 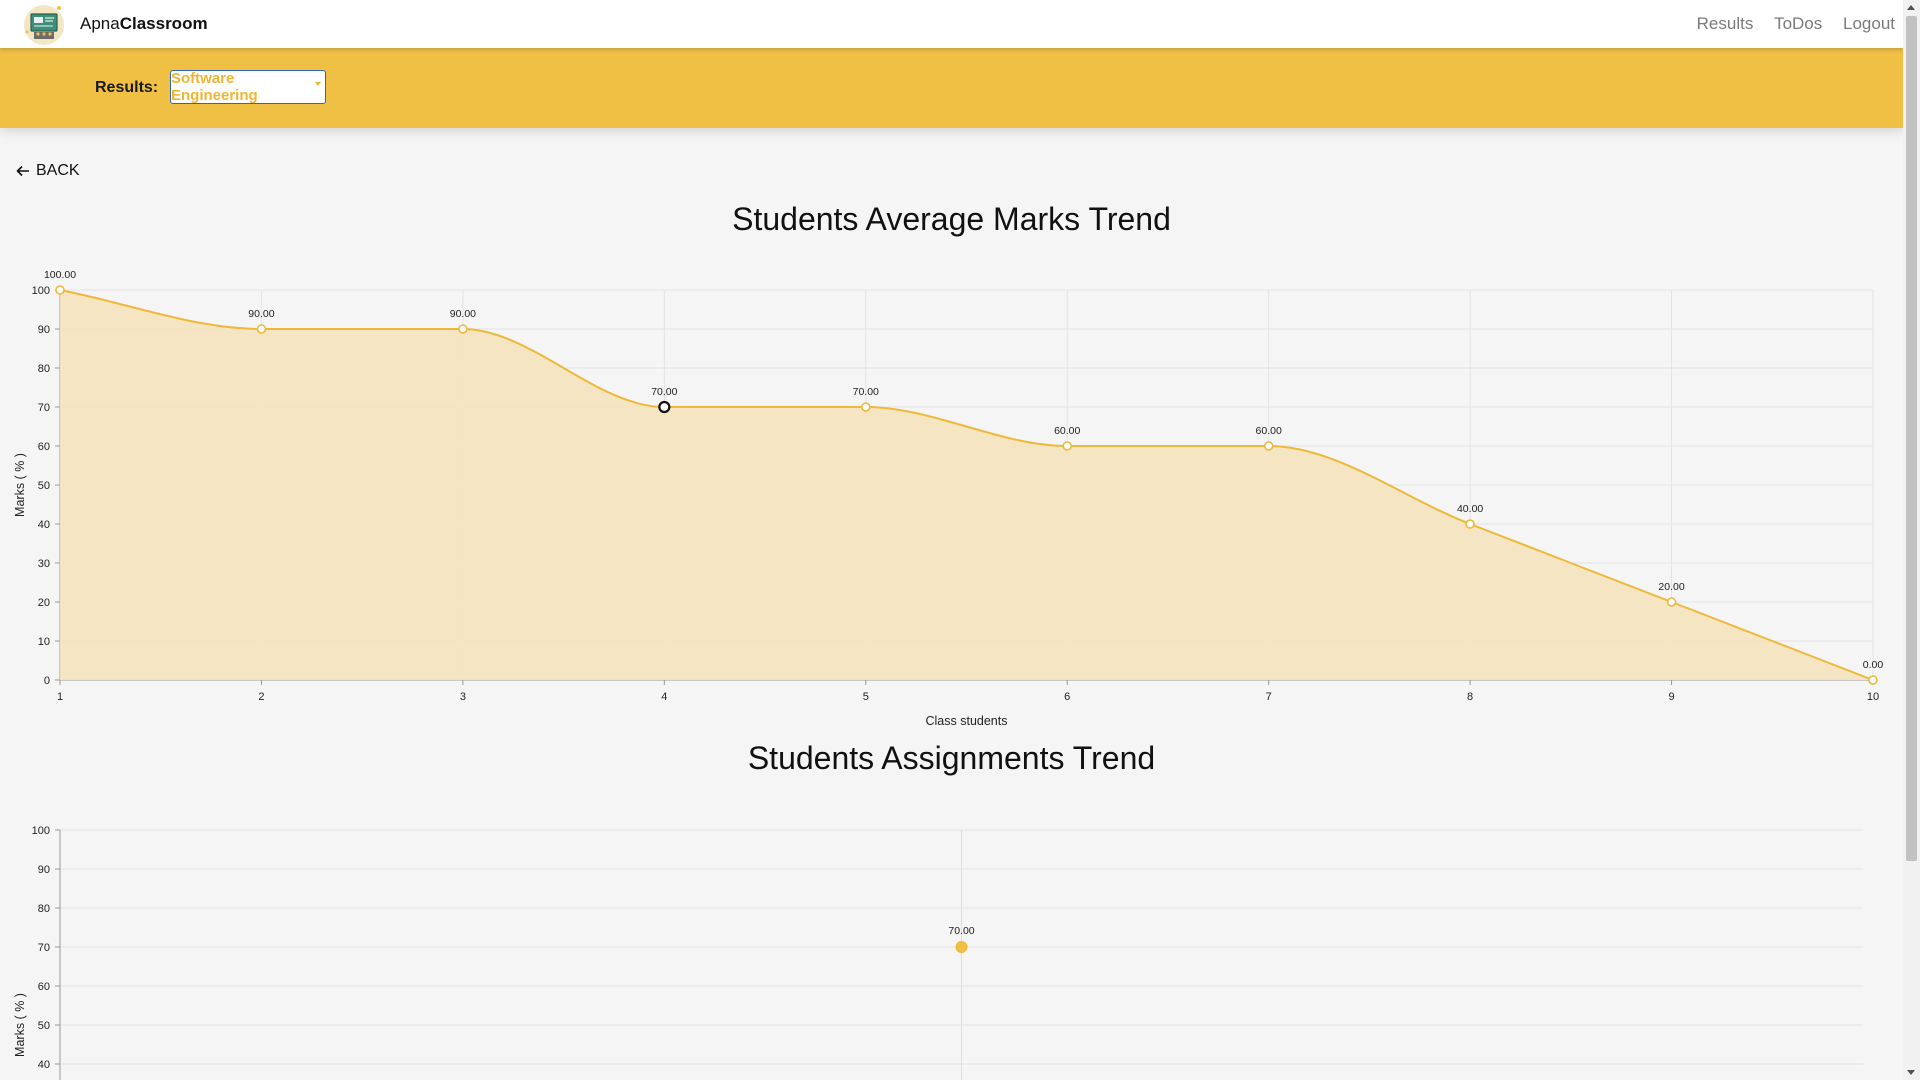 I want to click on x-tick-label: 4, so click(x=664, y=697).